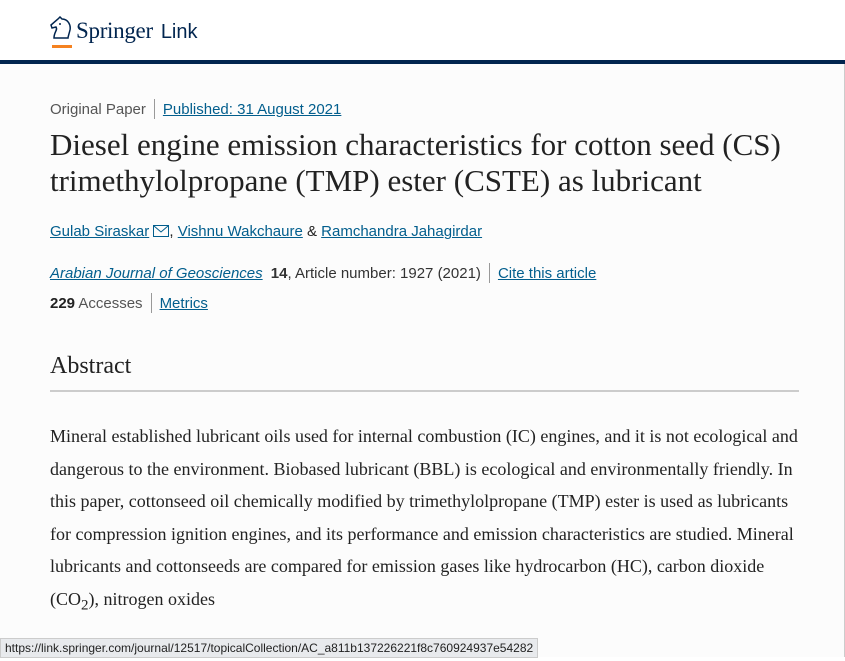  Describe the element at coordinates (154, 109) in the screenshot. I see `divider` at that location.